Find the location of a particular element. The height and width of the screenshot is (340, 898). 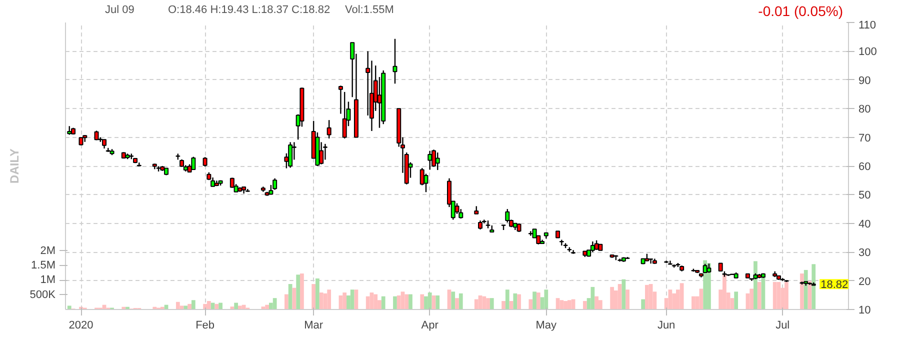

x-tick-label: Feb is located at coordinates (205, 326).